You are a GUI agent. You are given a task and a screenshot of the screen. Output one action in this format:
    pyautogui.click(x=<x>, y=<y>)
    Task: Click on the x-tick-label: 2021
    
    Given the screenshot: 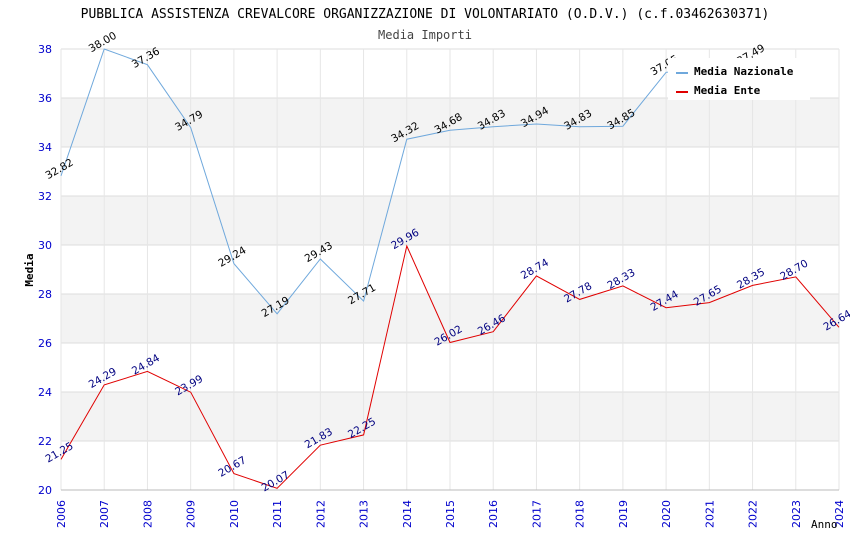 What is the action you would take?
    pyautogui.click(x=709, y=514)
    